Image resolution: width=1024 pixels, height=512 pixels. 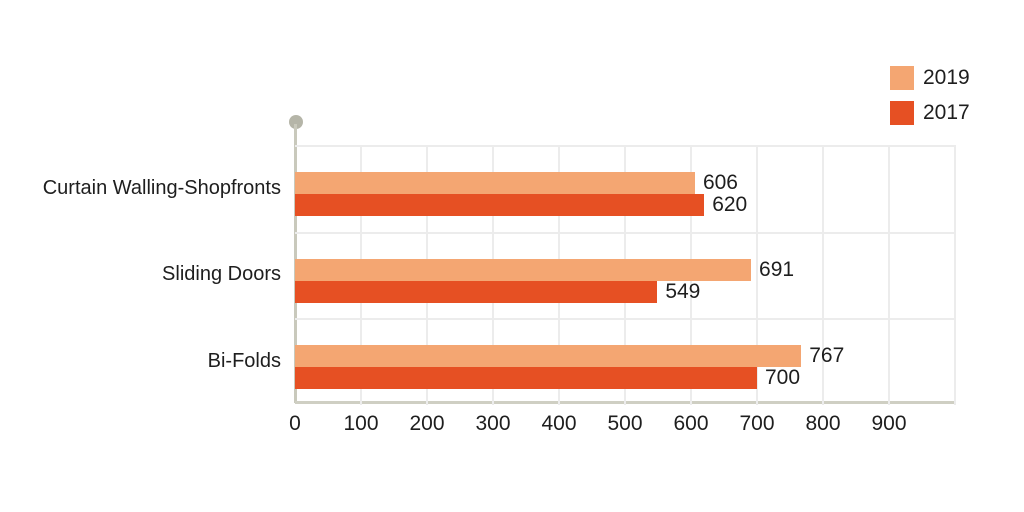 I want to click on x-axis-ticks: 0 100 200 300 400 500 600 700 800 900, so click(x=622, y=427).